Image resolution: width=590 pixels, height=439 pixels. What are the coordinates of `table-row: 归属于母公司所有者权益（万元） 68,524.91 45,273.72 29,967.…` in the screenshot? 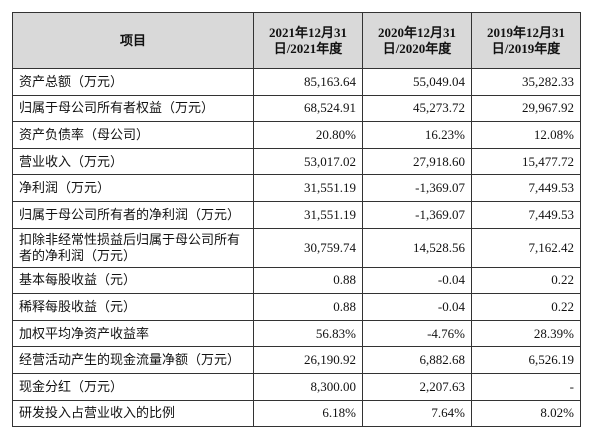 It's located at (296, 108).